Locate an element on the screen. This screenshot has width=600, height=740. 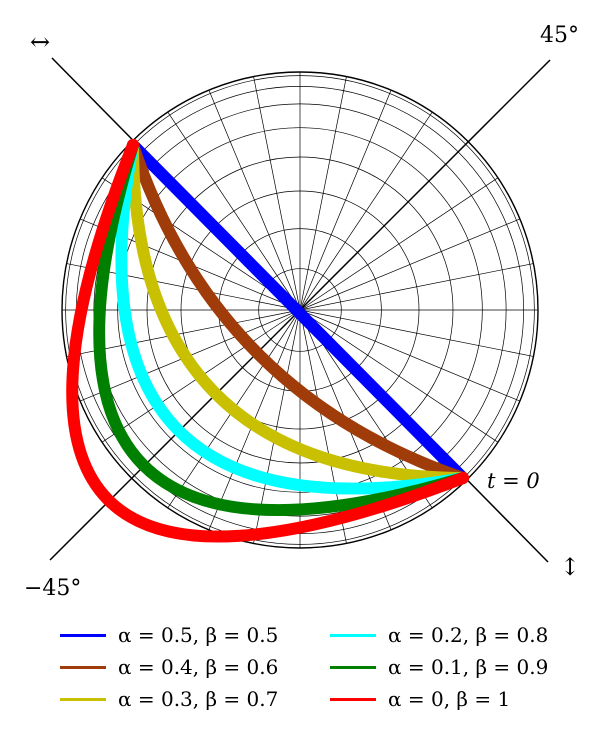
start-point-label: t = 0 is located at coordinates (513, 481).